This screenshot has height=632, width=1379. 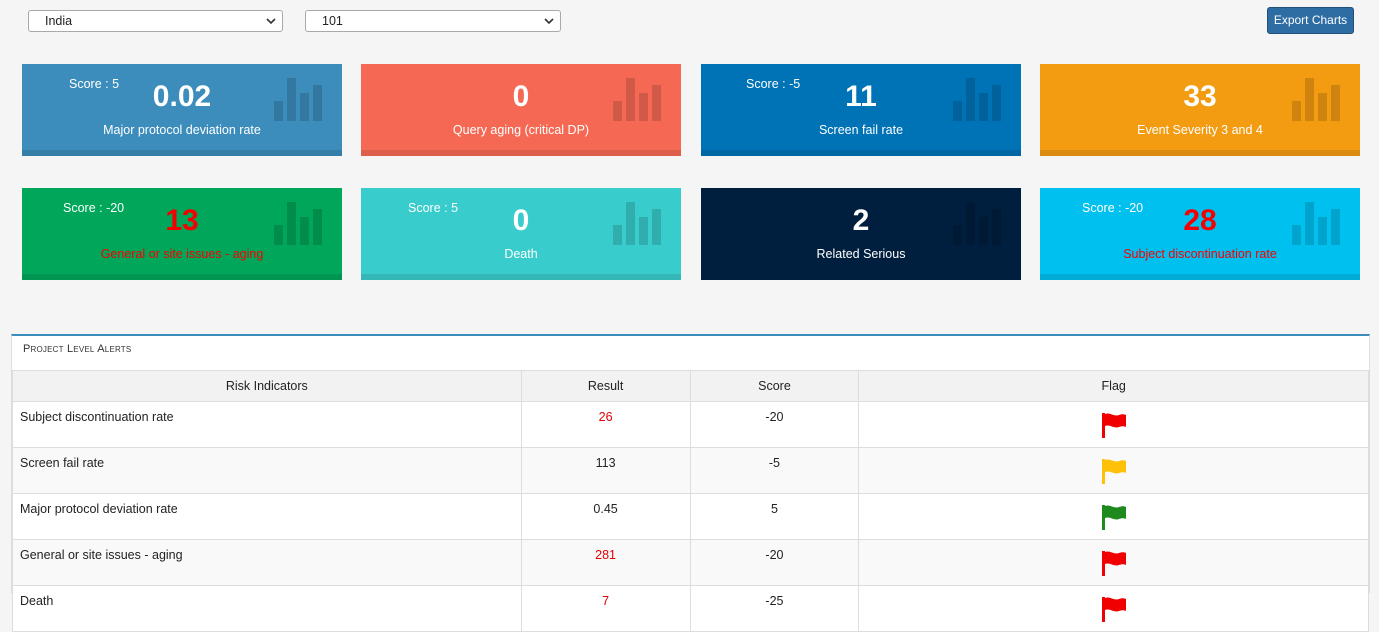 I want to click on risk-indicator-cell: General or site issues - aging, so click(x=267, y=562).